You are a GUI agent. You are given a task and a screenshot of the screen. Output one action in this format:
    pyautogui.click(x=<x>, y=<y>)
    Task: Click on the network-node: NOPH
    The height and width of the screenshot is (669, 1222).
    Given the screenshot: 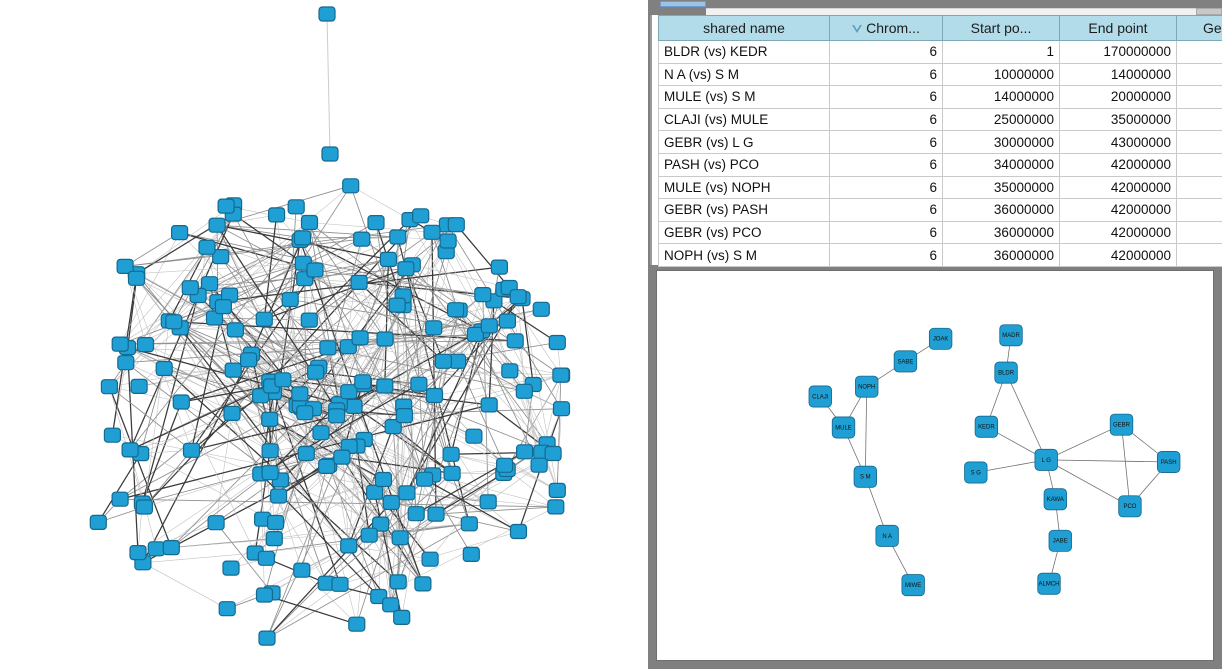 What is the action you would take?
    pyautogui.click(x=867, y=386)
    